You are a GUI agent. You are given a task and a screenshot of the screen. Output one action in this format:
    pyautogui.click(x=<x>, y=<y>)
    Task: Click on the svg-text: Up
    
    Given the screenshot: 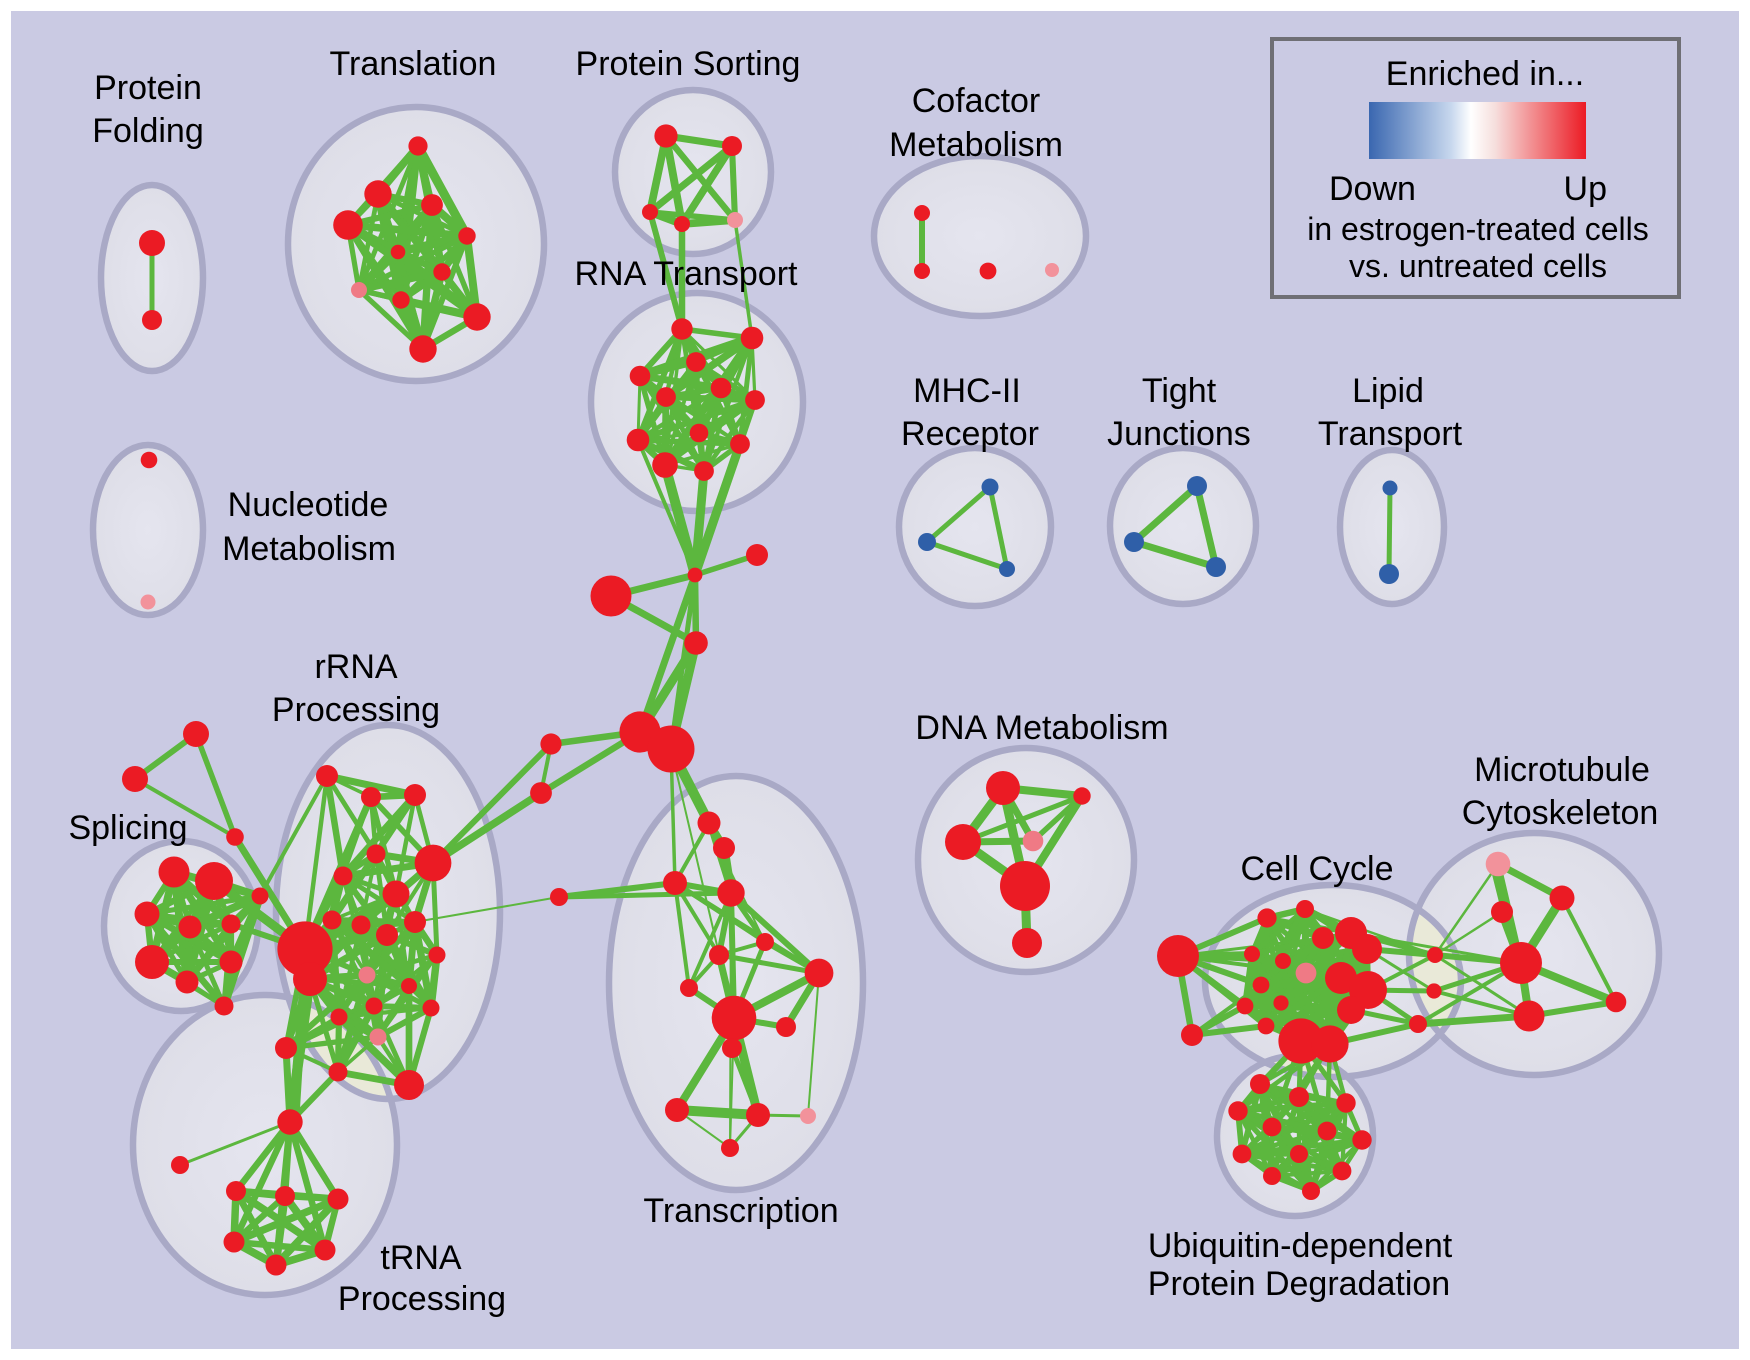 What is the action you would take?
    pyautogui.click(x=1585, y=189)
    